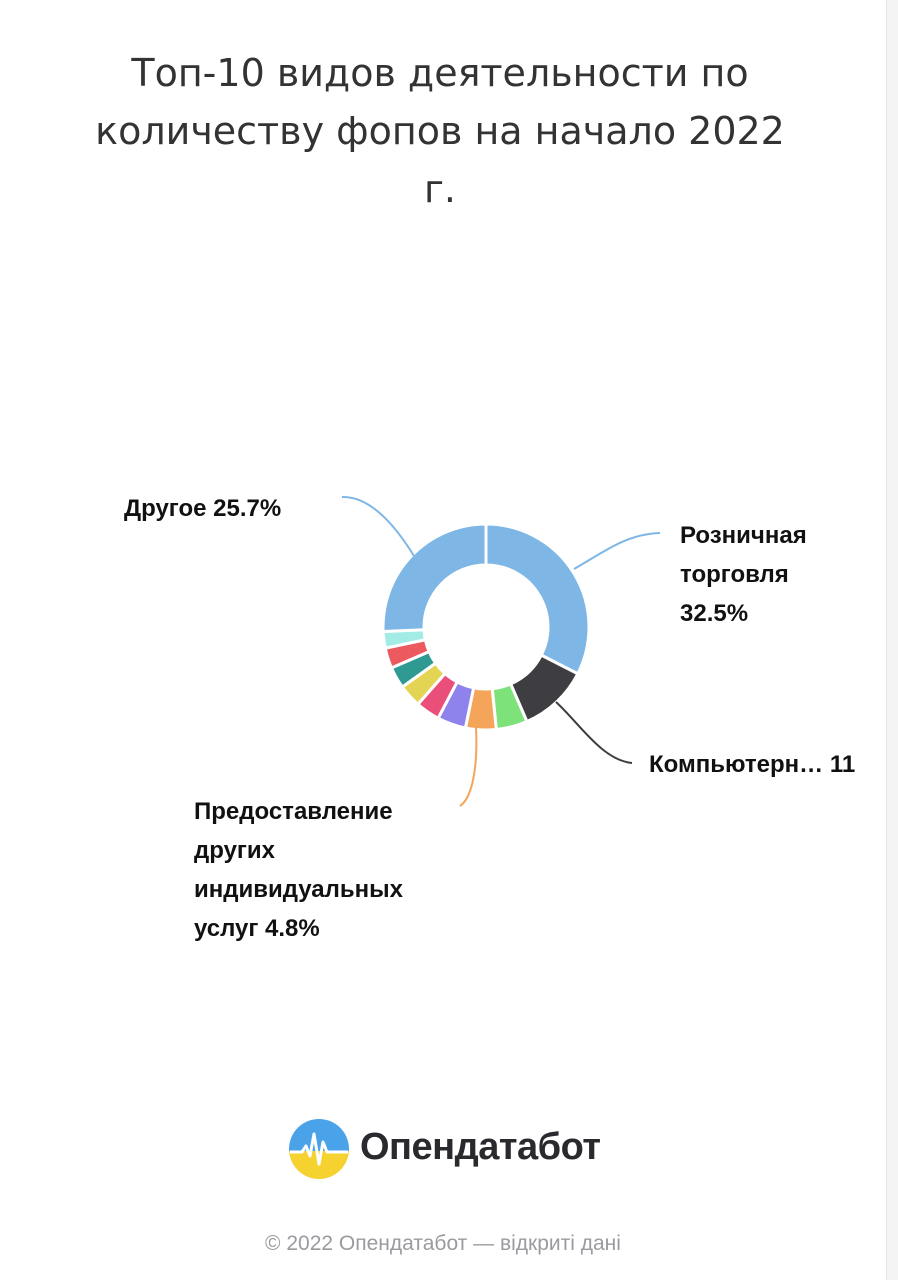  I want to click on leader-line-services, so click(468, 767).